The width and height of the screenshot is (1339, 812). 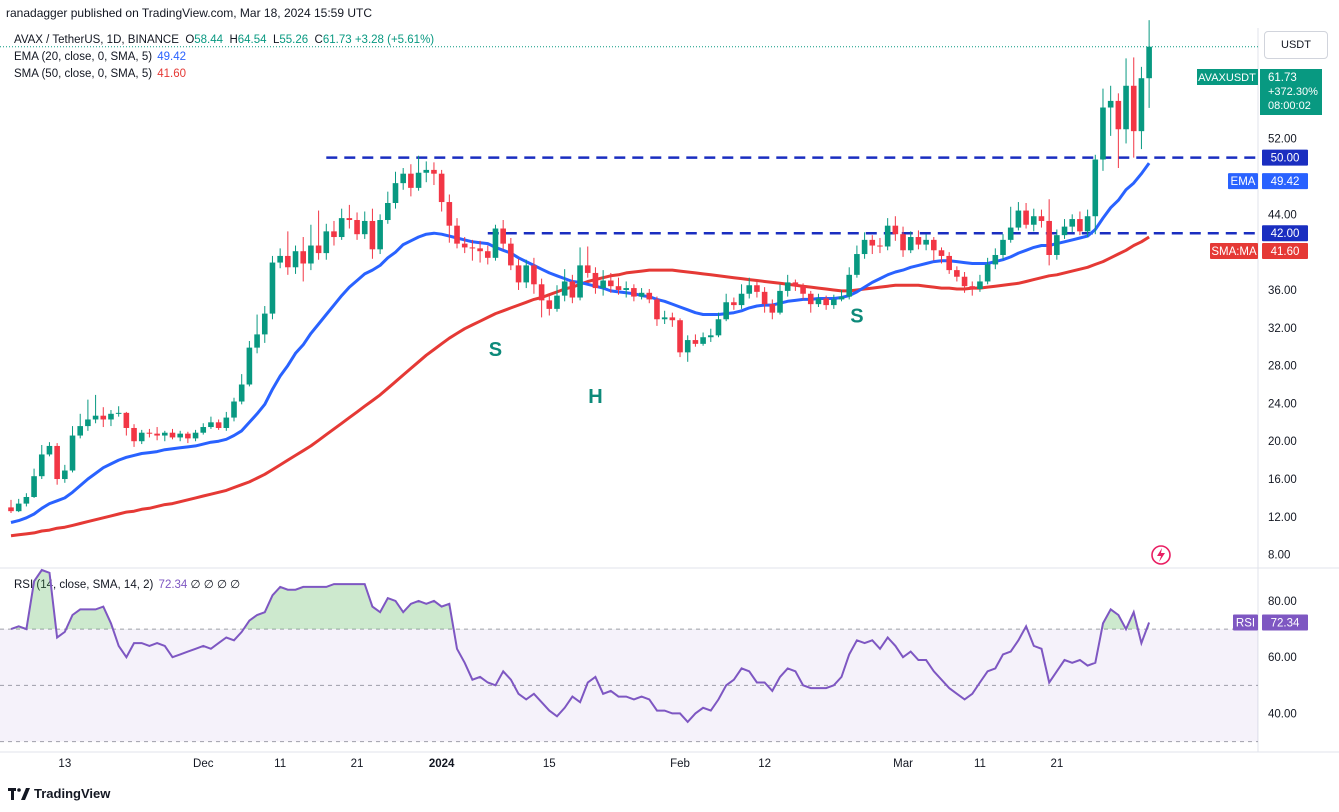 What do you see at coordinates (1161, 555) in the screenshot?
I see `lightning-icon` at bounding box center [1161, 555].